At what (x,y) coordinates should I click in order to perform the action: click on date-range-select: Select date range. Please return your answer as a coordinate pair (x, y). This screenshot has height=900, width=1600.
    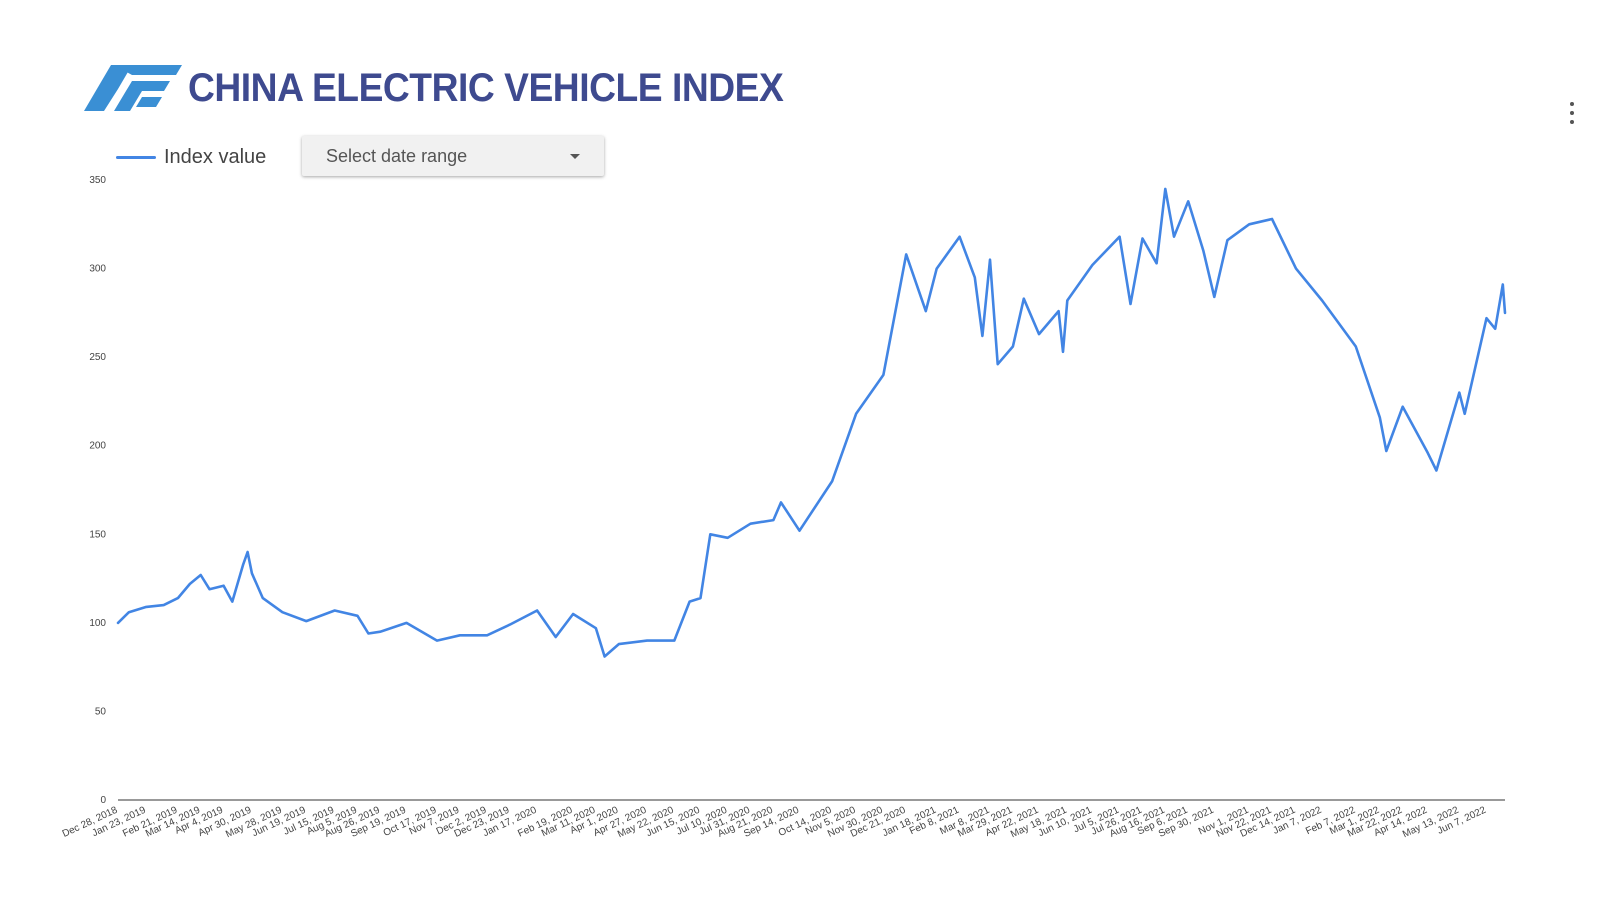
    Looking at the image, I should click on (453, 156).